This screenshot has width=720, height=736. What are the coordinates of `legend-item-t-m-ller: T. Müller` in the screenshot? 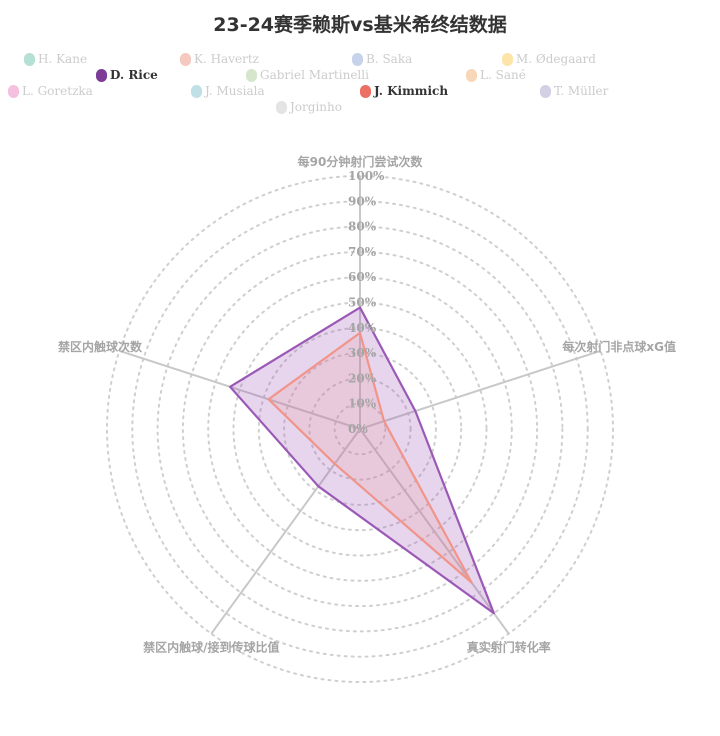 It's located at (574, 91).